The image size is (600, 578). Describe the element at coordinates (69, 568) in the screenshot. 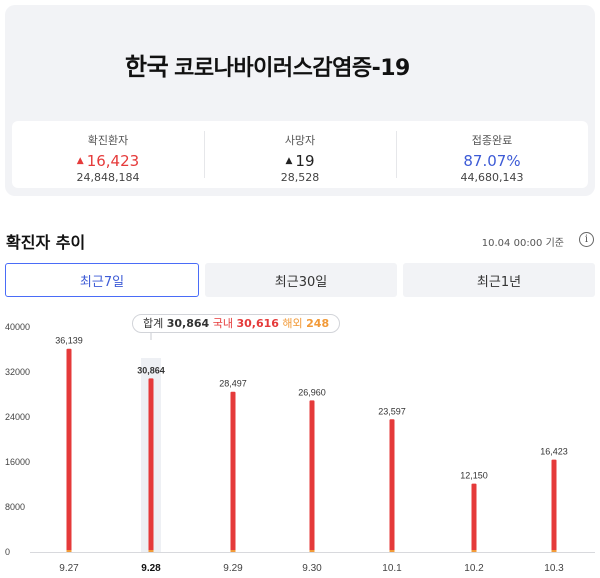

I see `x-tick-label: 9.27` at that location.